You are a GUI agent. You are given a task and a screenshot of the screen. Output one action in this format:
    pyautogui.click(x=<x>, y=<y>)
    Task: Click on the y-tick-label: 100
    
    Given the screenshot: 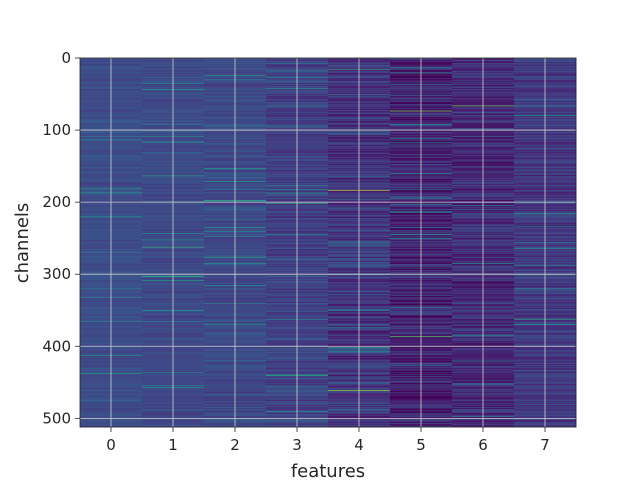 What is the action you would take?
    pyautogui.click(x=56, y=130)
    